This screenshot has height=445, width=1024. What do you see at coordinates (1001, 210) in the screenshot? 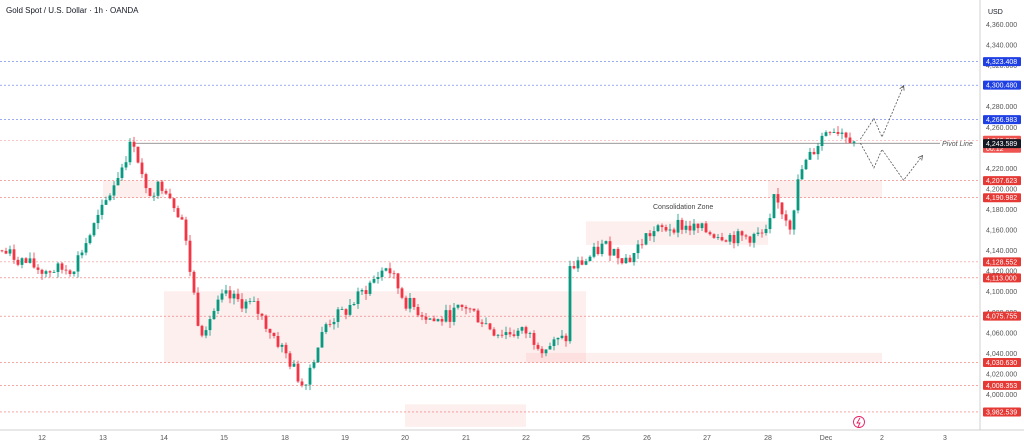
I see `y-tick-label: 4,180.000` at bounding box center [1001, 210].